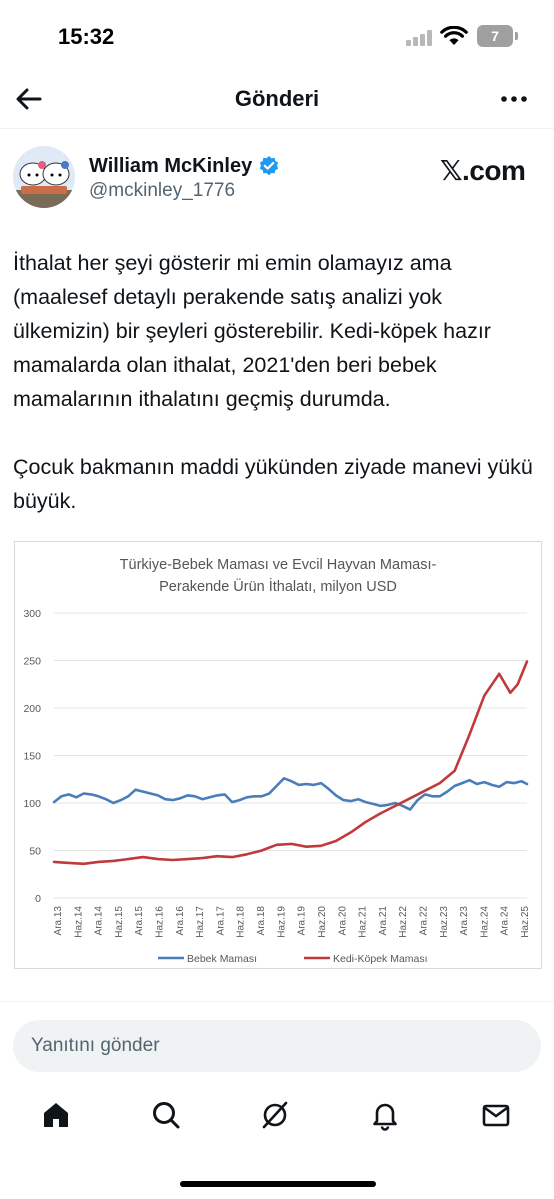  What do you see at coordinates (32, 614) in the screenshot?
I see `y-tick-label: 300` at bounding box center [32, 614].